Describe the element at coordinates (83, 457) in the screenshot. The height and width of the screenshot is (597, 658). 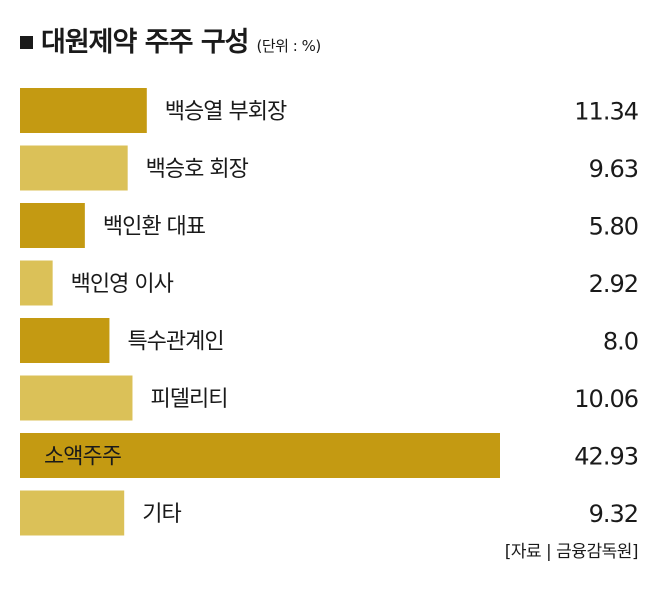
I see `category-label-7: 소액주주` at that location.